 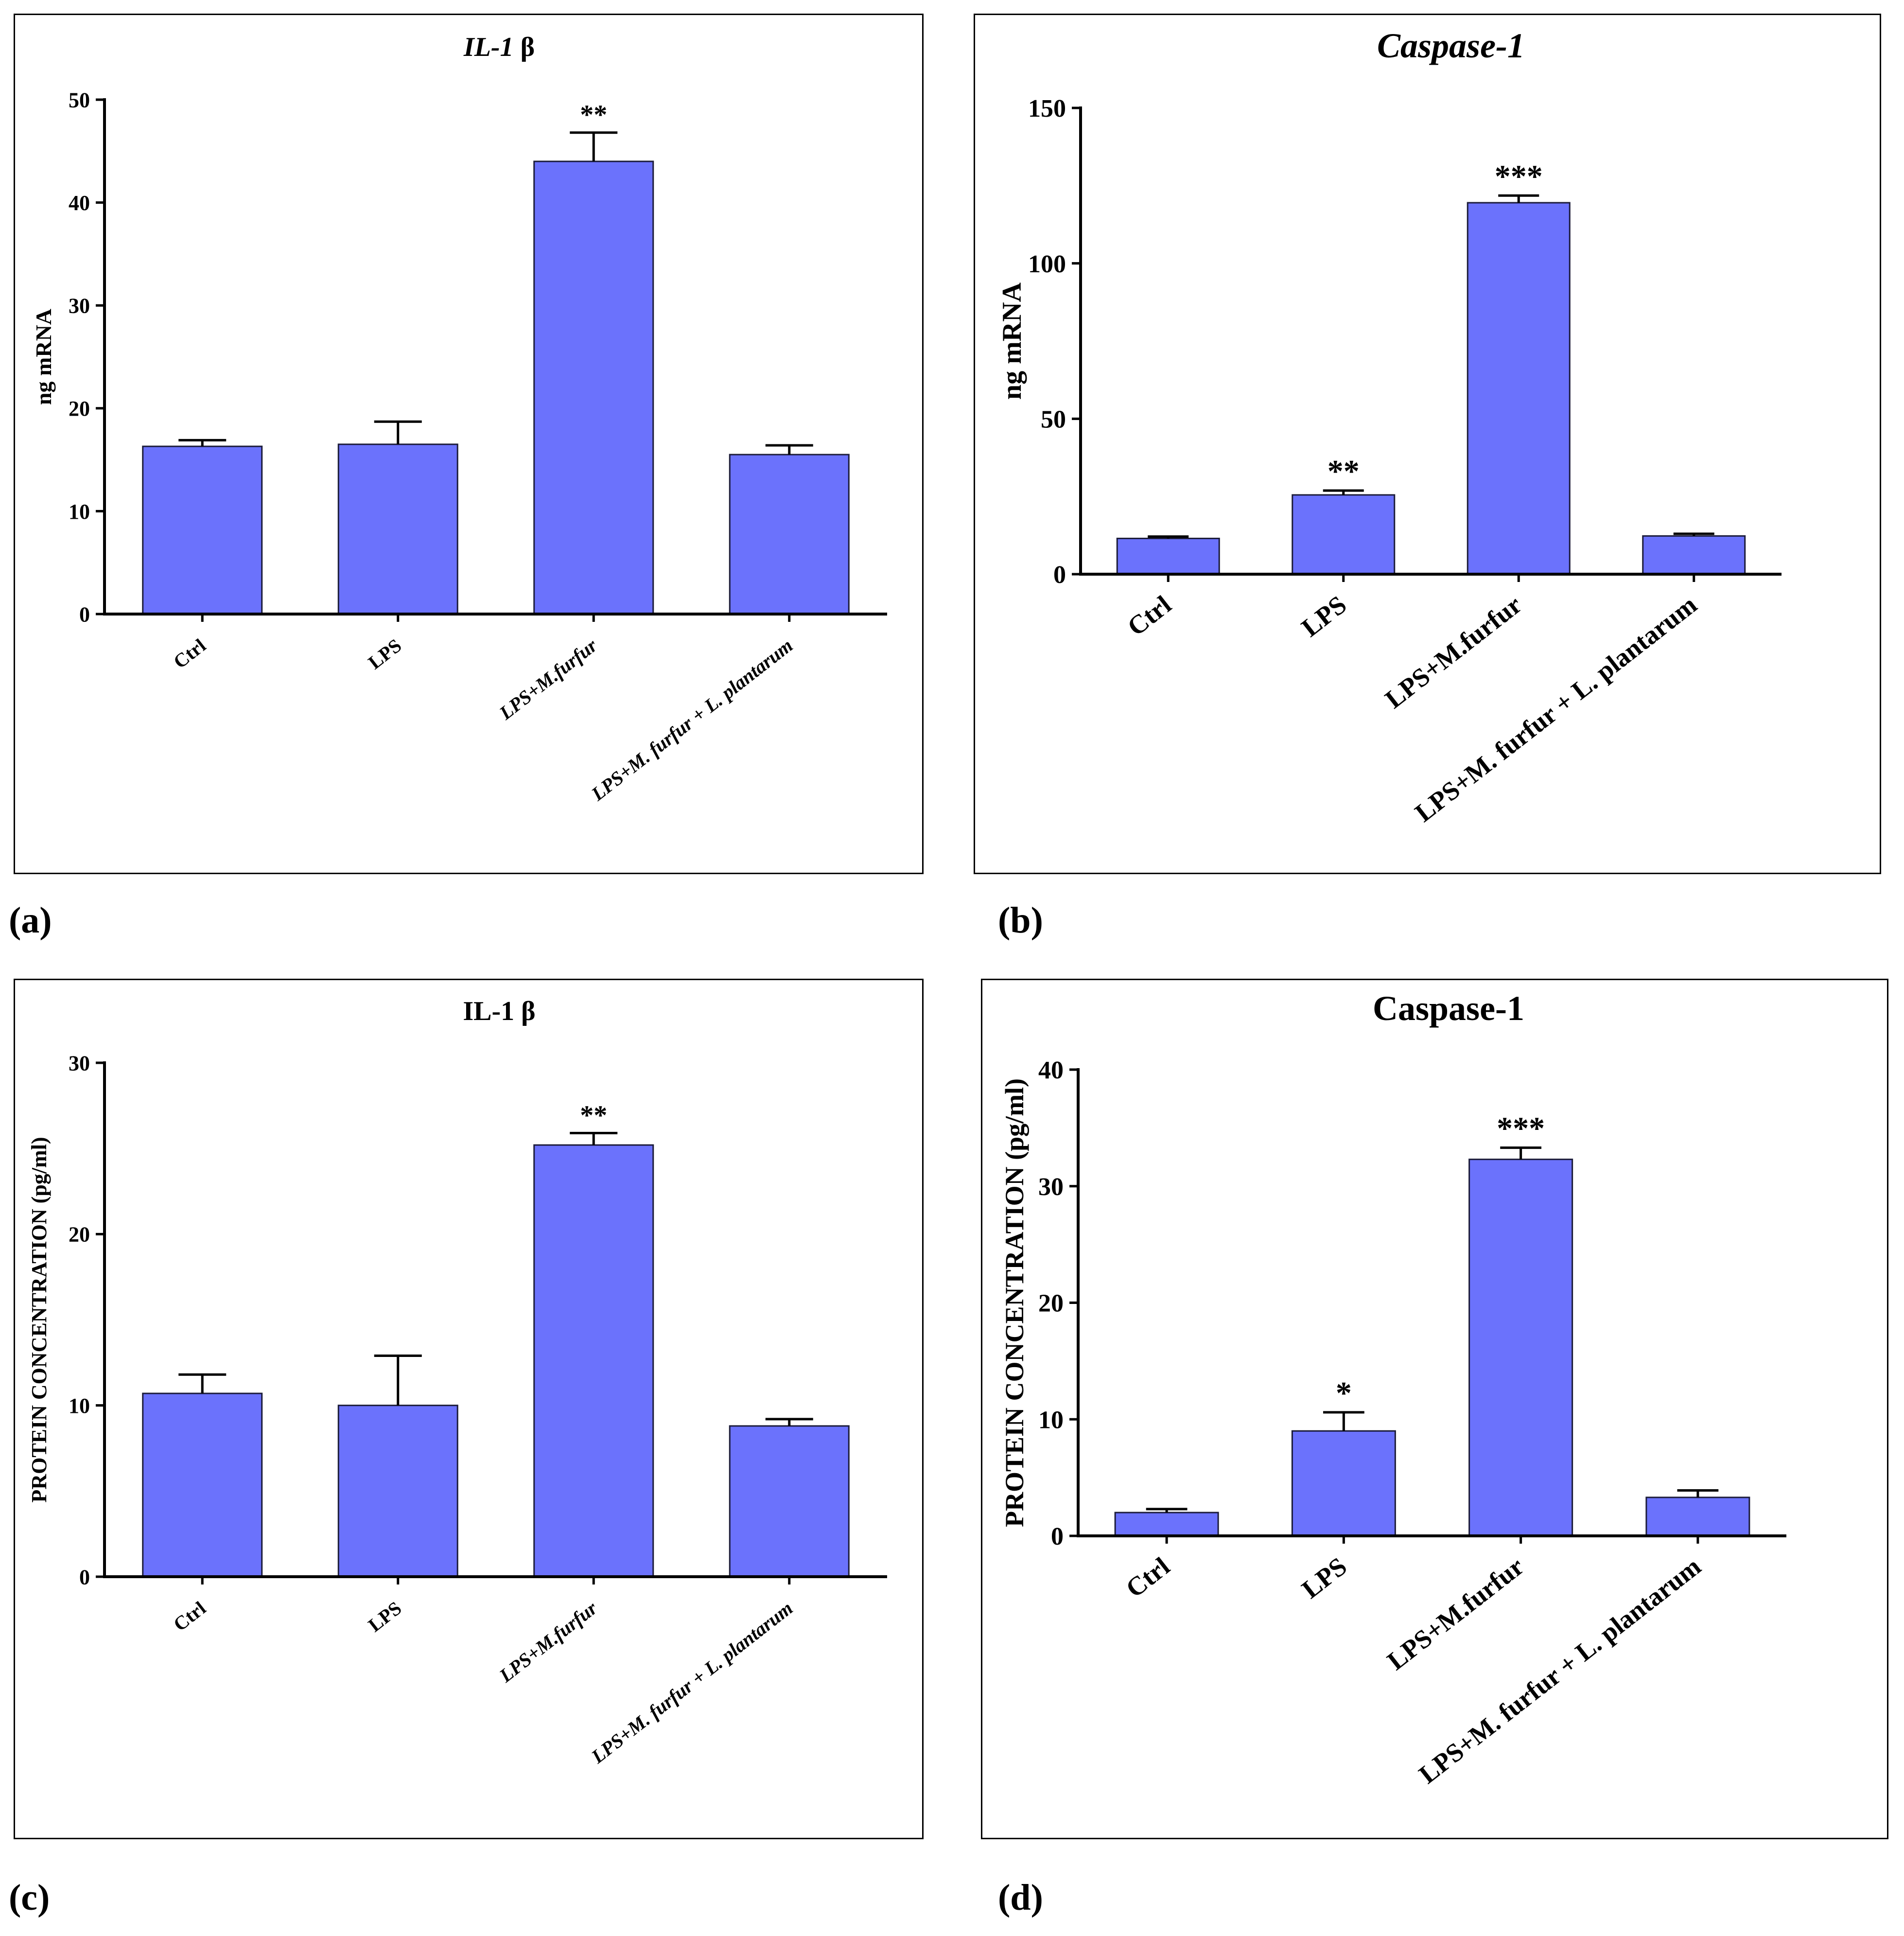 I want to click on y-tick-label-6: 50, so click(x=79, y=100).